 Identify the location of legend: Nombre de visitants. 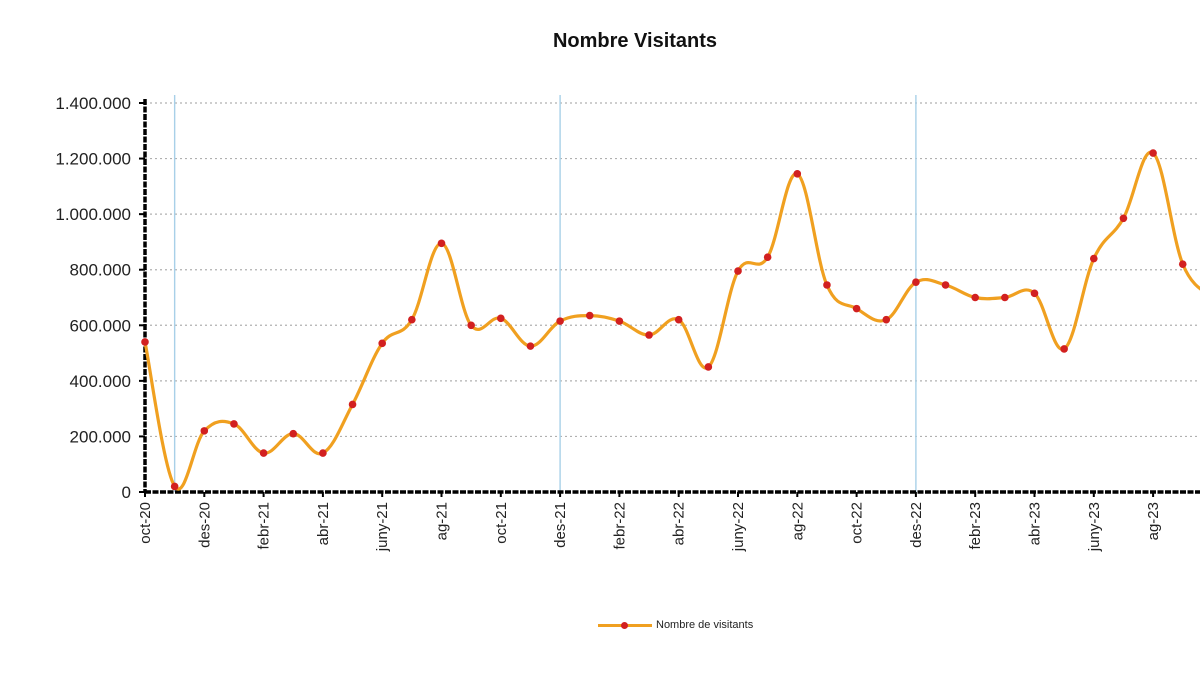
(675, 625).